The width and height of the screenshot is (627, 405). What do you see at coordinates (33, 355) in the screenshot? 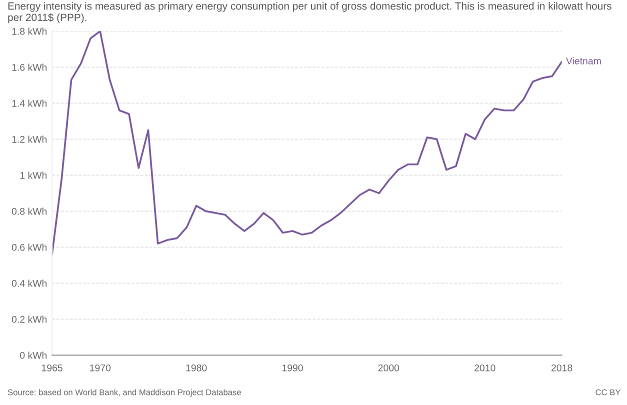
I see `y-tick-label: 0 kWh` at bounding box center [33, 355].